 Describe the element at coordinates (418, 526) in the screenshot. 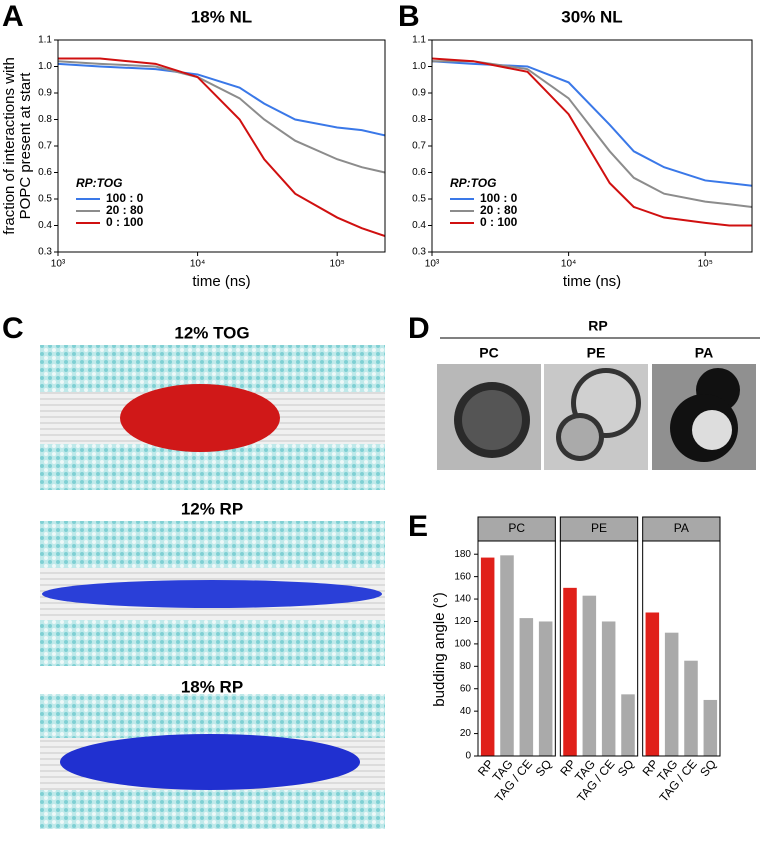

I see `panel-label: E` at that location.